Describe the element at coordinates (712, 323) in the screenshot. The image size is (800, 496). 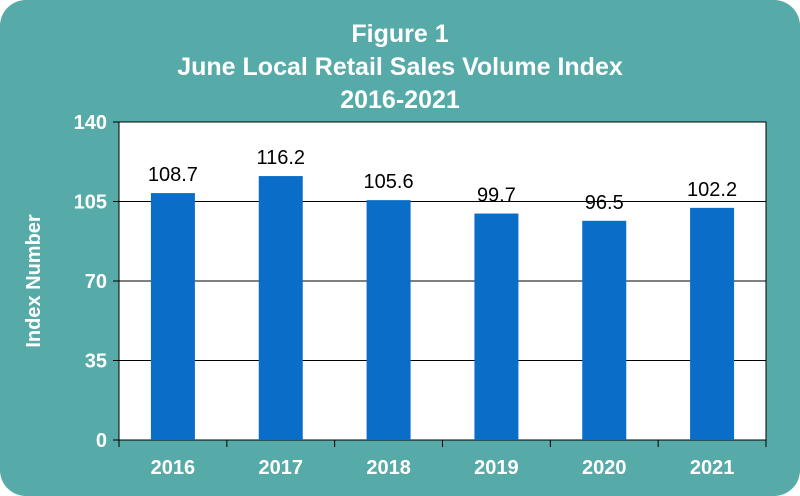
I see `bar-2021` at that location.